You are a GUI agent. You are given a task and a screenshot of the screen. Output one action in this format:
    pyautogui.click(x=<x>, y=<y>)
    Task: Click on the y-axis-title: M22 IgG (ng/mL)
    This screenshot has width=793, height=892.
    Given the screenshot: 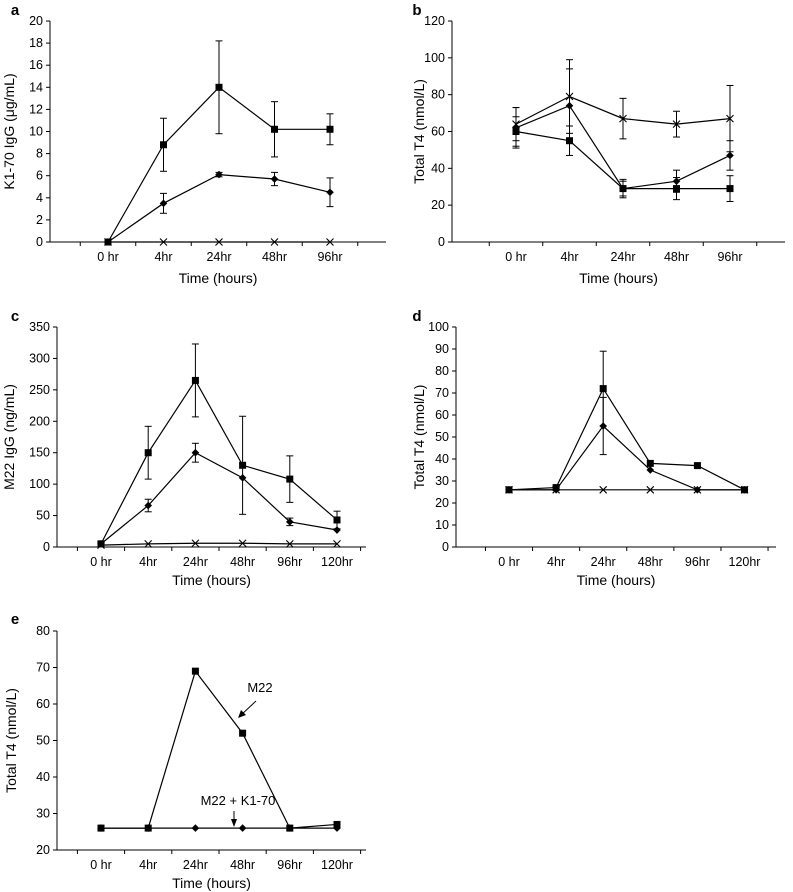 What is the action you would take?
    pyautogui.click(x=9, y=437)
    